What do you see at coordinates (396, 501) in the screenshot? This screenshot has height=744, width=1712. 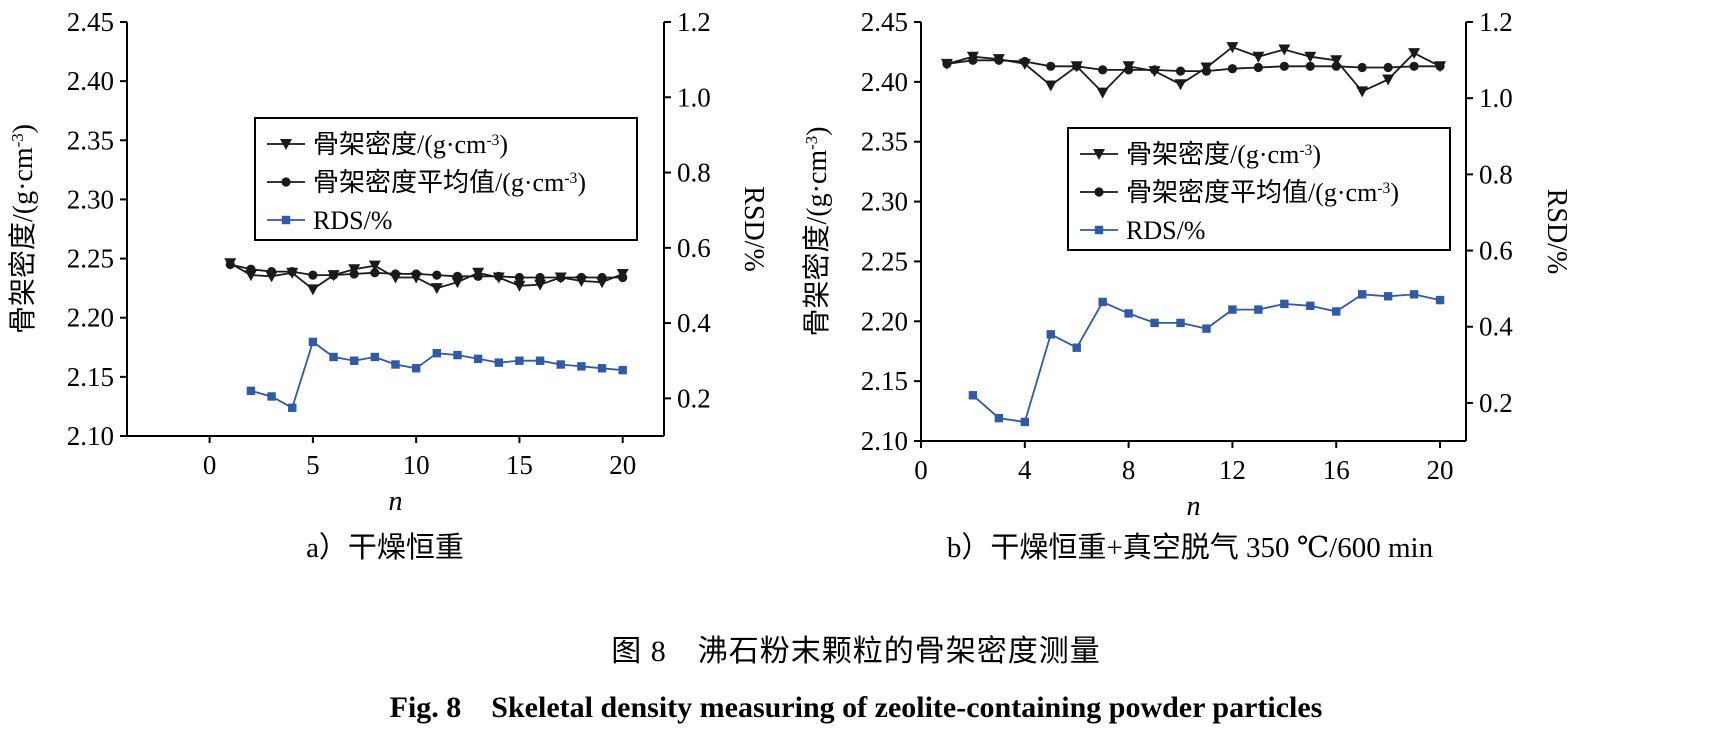 I see `x-axis-title: n` at bounding box center [396, 501].